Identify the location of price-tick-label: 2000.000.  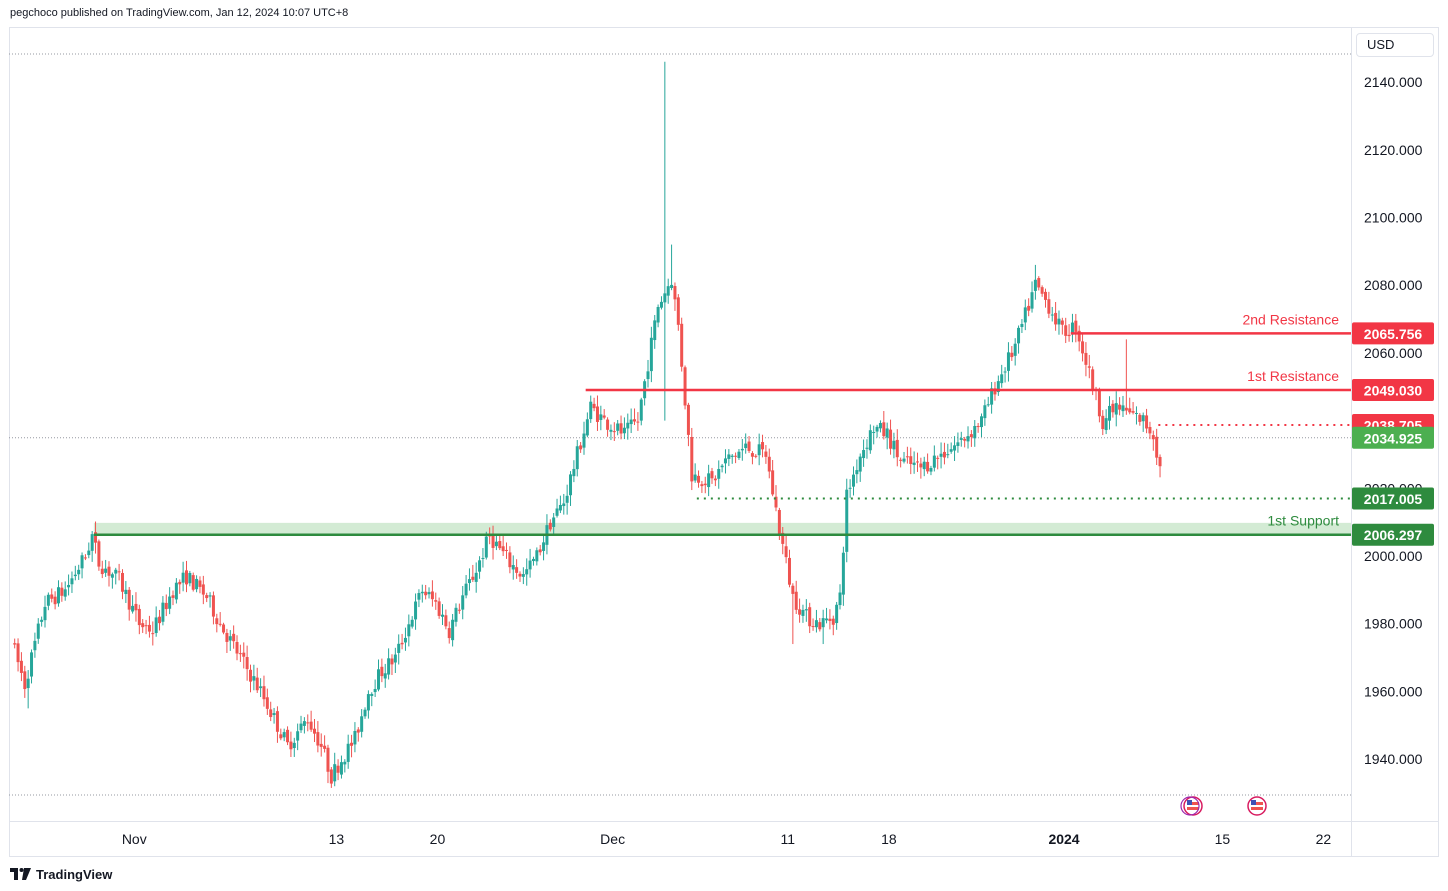
(1393, 556).